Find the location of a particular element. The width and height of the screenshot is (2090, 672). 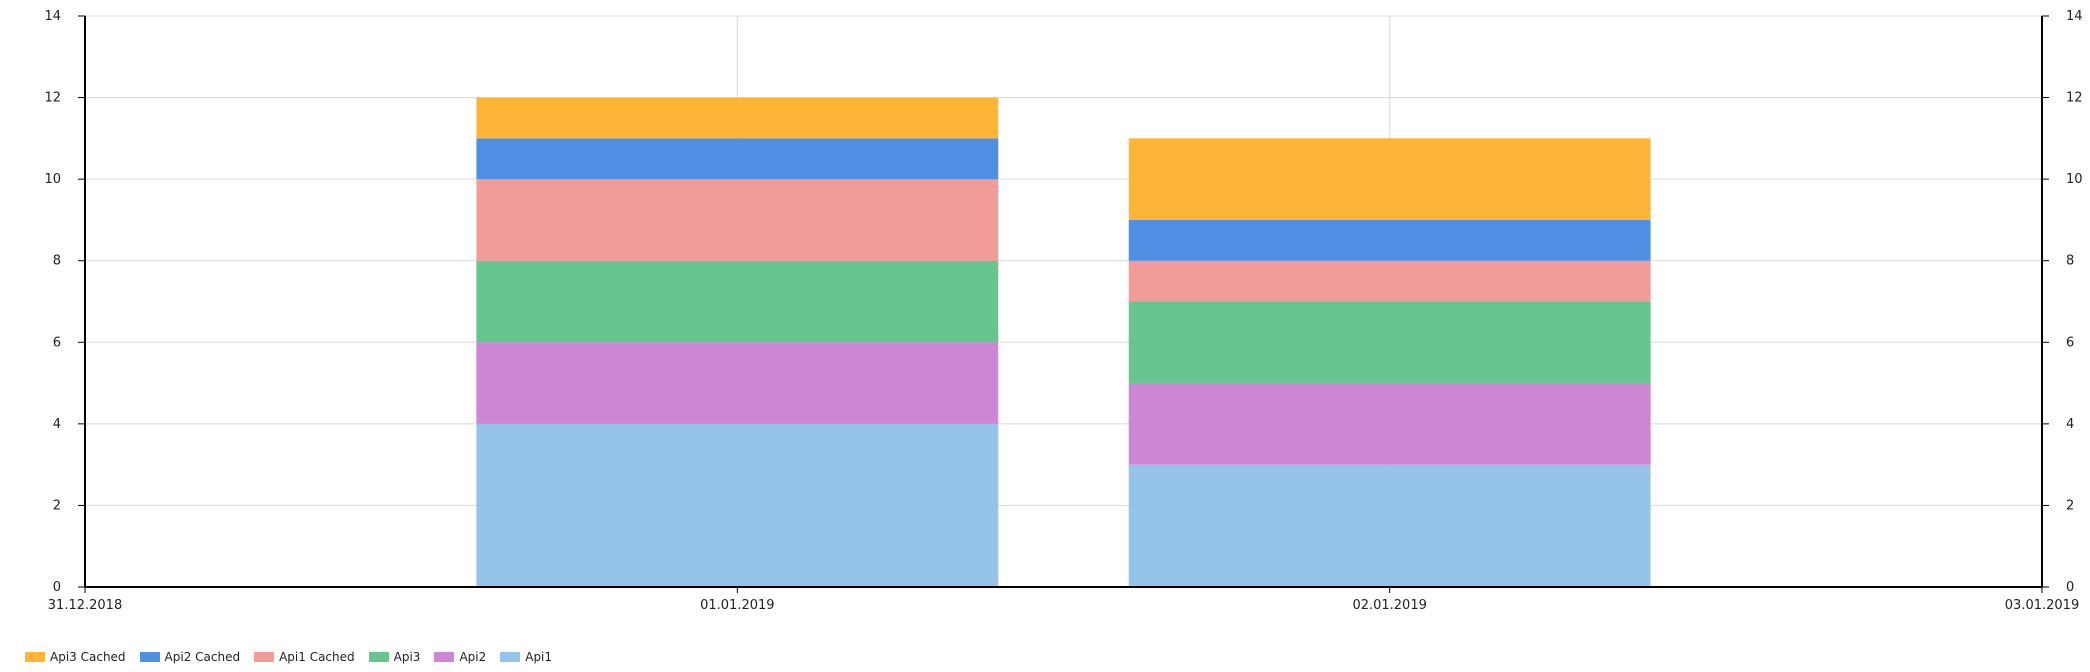

x-tick-label: 31.12.2018 is located at coordinates (85, 605).